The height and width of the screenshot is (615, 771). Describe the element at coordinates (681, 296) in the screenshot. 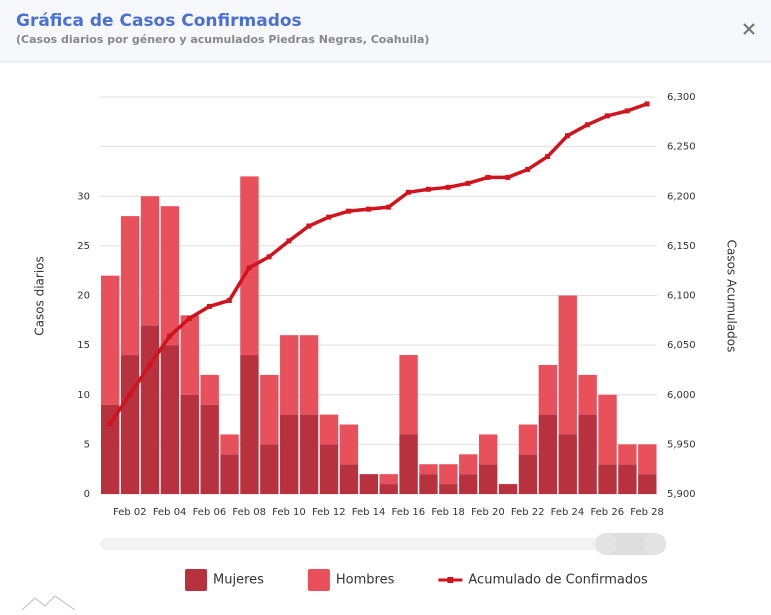

I see `y2-tick-label: 6,100` at that location.